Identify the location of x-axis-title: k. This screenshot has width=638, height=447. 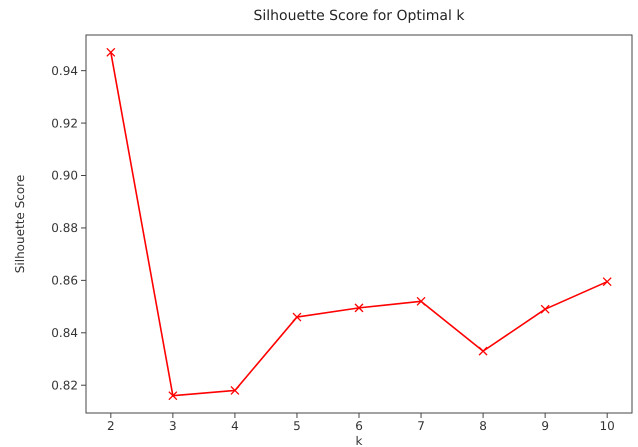
(359, 440).